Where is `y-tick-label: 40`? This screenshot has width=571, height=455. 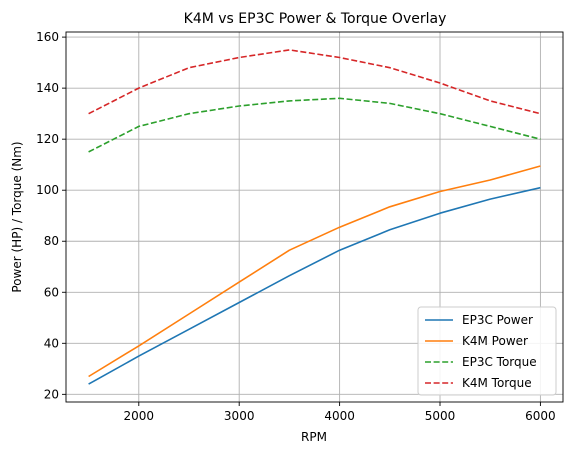 y-tick-label: 40 is located at coordinates (51, 343).